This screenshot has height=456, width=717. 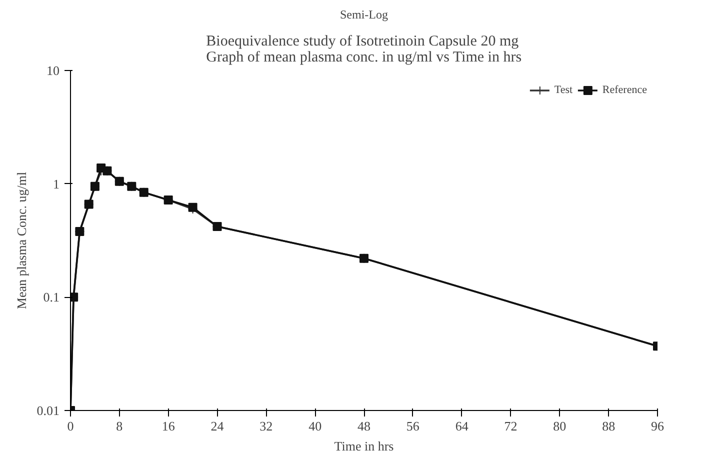 What do you see at coordinates (364, 50) in the screenshot?
I see `chart-title: Bioequivalence study of Isotretinoin Capsule 20 mg Graph of mean plasma conc. in ug/ml vs Time in hrs` at bounding box center [364, 50].